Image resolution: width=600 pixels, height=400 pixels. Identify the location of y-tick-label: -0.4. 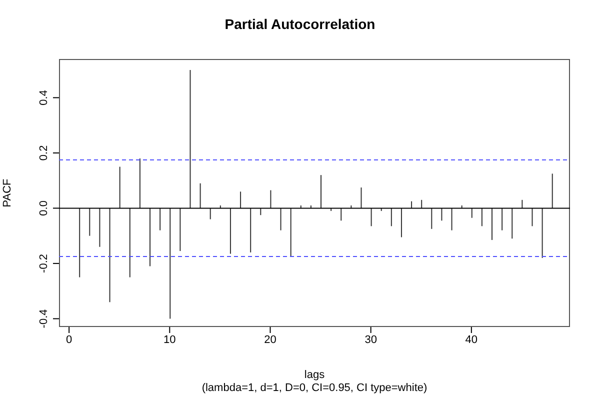
(44, 318).